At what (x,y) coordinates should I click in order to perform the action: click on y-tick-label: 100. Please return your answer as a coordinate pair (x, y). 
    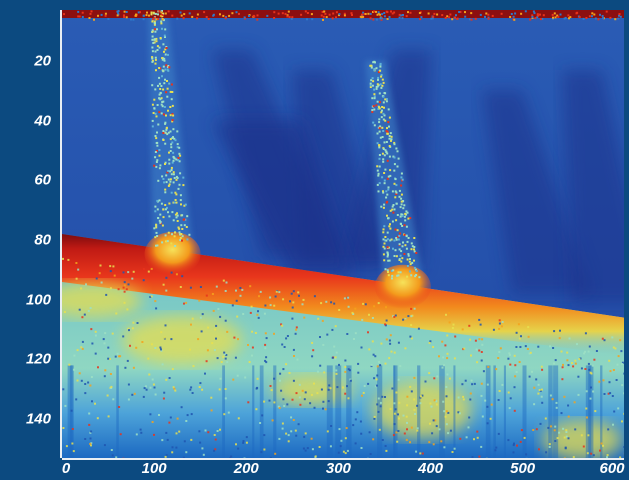
    Looking at the image, I should click on (38, 300).